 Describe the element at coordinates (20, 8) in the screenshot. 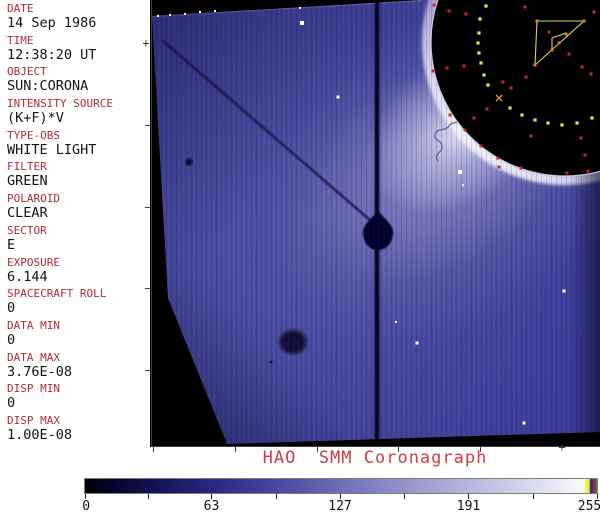

I see `field-label: DATE` at that location.